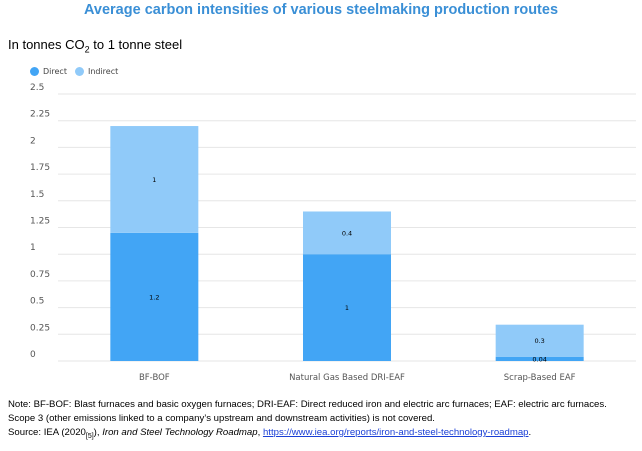  I want to click on legend-swatch-indirect, so click(79, 71).